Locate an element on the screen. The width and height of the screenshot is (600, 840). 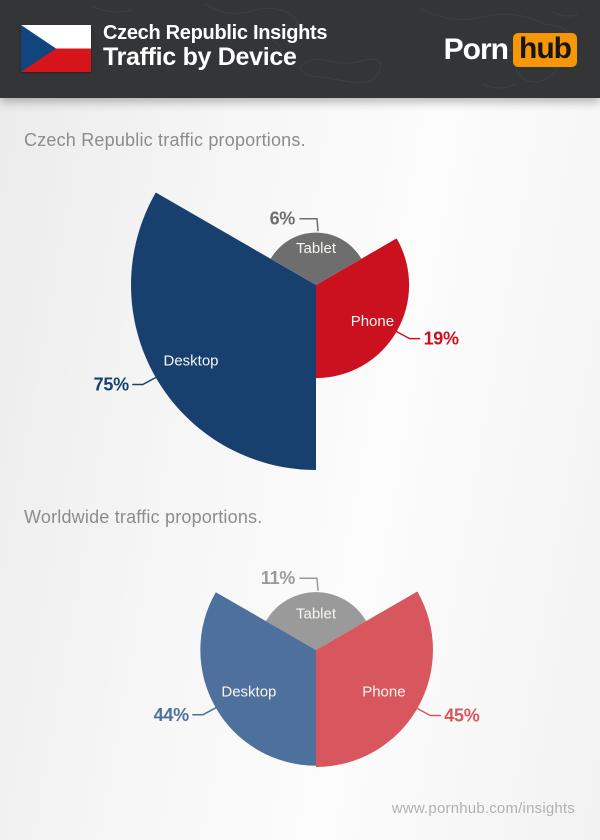
pct-label-tablet: 6% is located at coordinates (283, 219).